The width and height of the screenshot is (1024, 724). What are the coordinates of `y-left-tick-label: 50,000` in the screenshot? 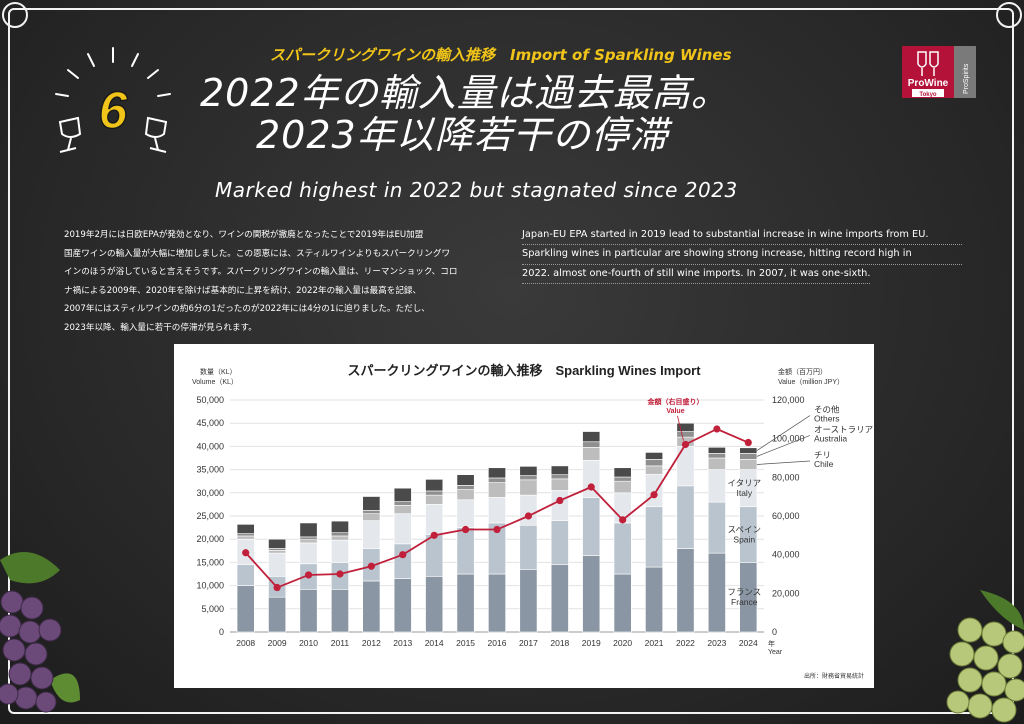 It's located at (210, 400).